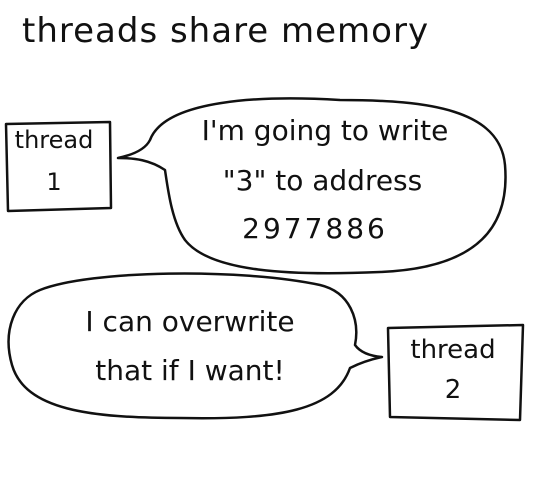 Image resolution: width=537 pixels, height=477 pixels. What do you see at coordinates (54, 182) in the screenshot?
I see `thread-1-number: 1` at bounding box center [54, 182].